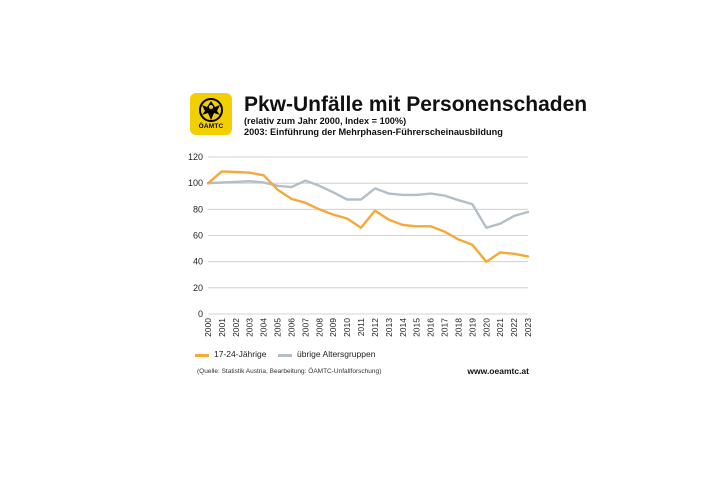 The image size is (720, 480). Describe the element at coordinates (416, 104) in the screenshot. I see `page-title: Pkw-Unfälle mit Personenschaden` at that location.